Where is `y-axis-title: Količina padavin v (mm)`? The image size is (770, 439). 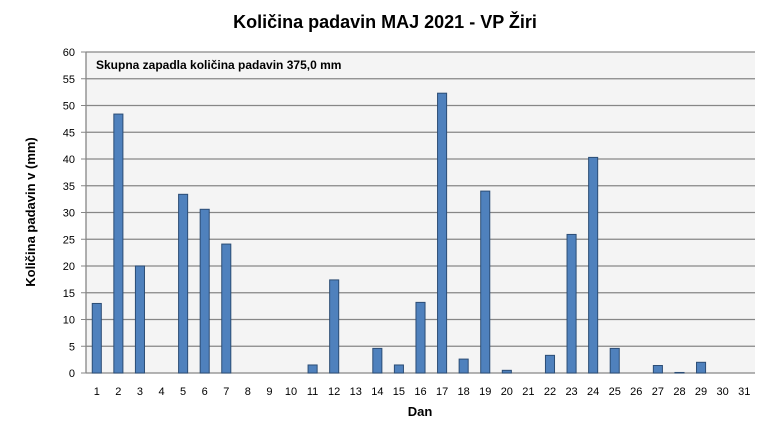
y-axis-title: Količina padavin v (mm) is located at coordinates (30, 212).